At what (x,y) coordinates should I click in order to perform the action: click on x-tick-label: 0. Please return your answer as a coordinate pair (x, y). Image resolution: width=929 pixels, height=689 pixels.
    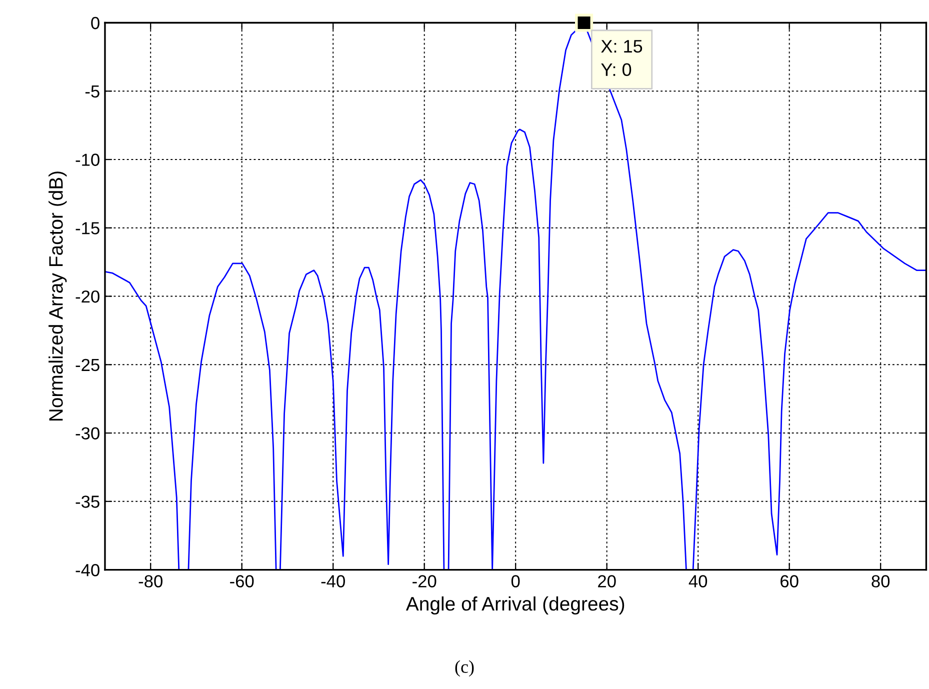
    Looking at the image, I should click on (515, 581).